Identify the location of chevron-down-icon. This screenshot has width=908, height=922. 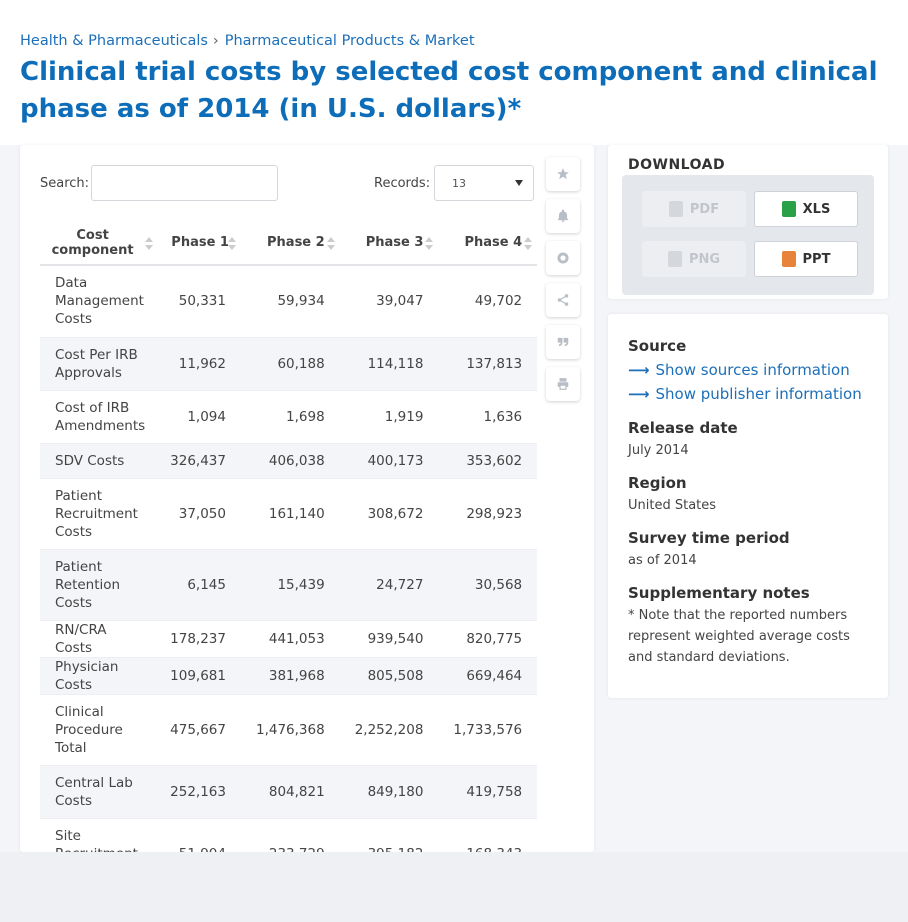
(519, 183).